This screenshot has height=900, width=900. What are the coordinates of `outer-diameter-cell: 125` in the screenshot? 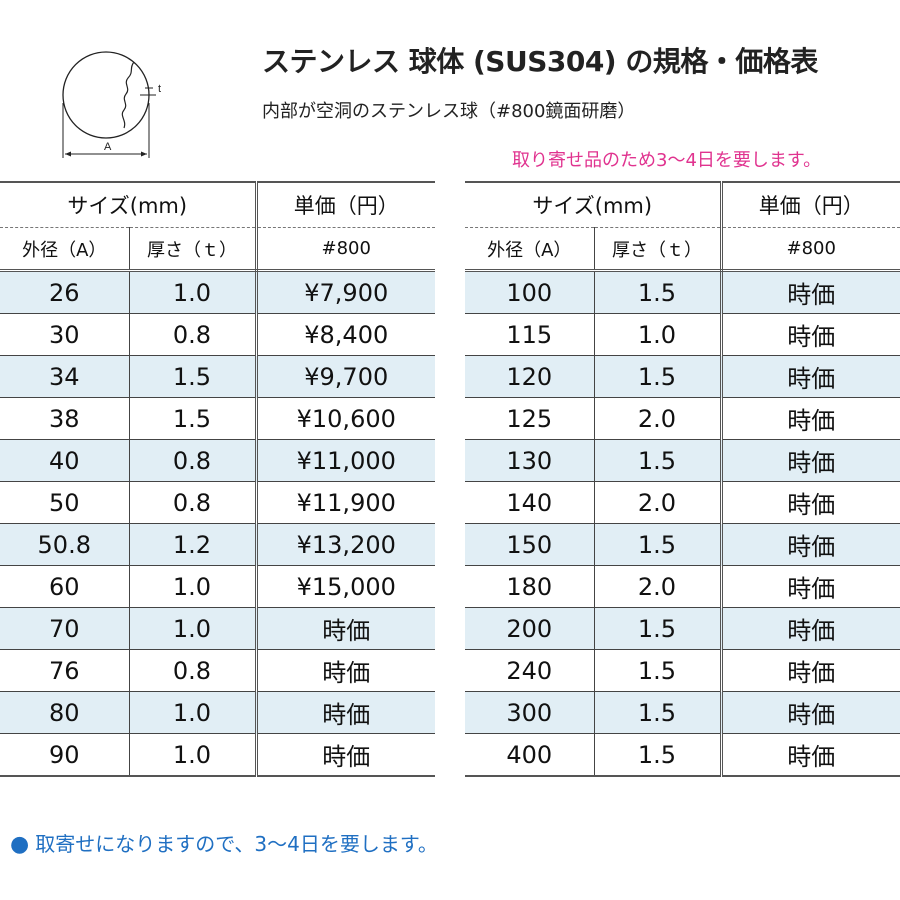 It's located at (530, 418).